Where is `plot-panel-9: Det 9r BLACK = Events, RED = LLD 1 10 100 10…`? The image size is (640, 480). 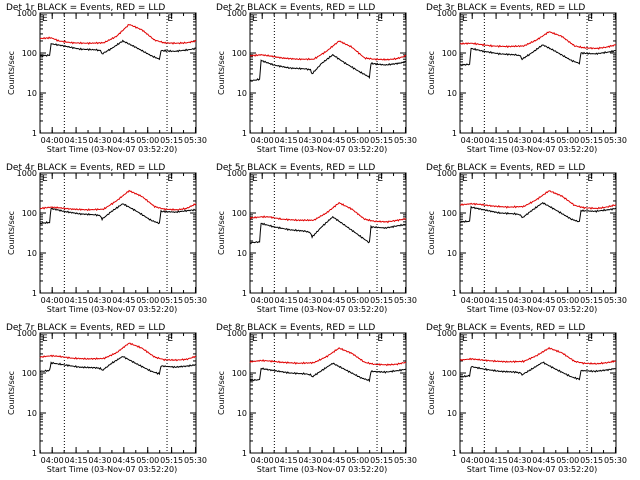
plot-panel-9: Det 9r BLACK = Events, RED = LLD 1 10 100 10… is located at coordinates (526, 398).